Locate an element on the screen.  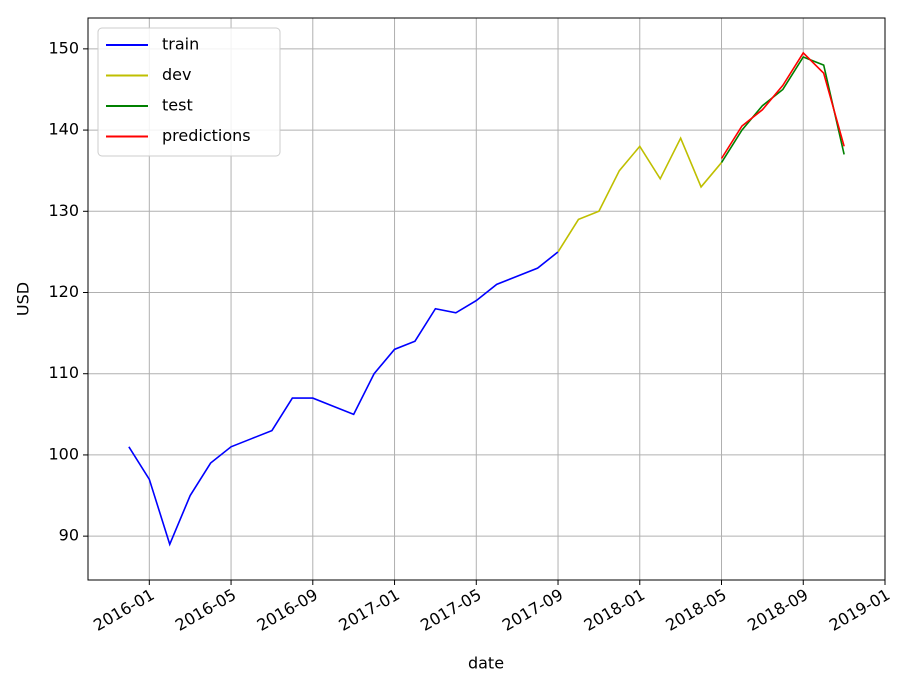
y-tick-label: 90 is located at coordinates (69, 535).